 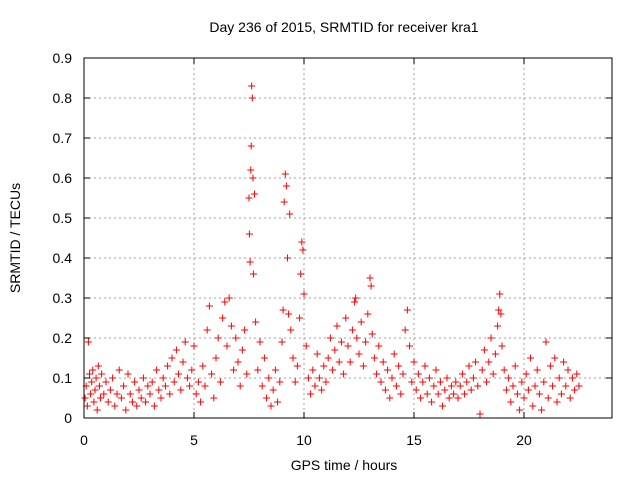 What do you see at coordinates (304, 440) in the screenshot?
I see `x-tick-label: 10` at bounding box center [304, 440].